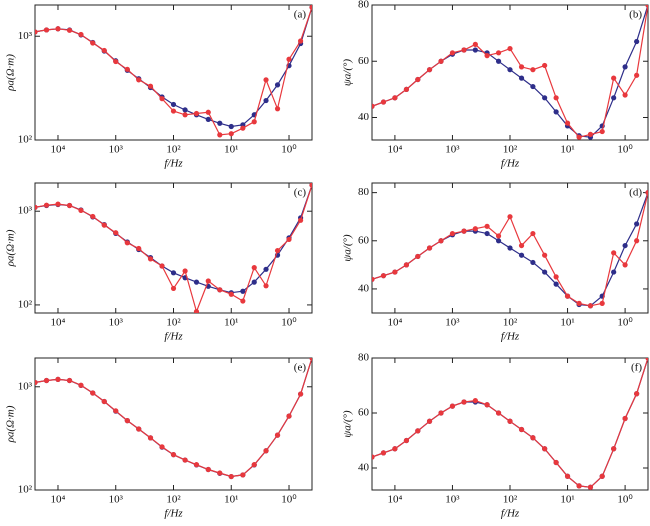  What do you see at coordinates (364, 117) in the screenshot?
I see `y-tick-label: 40` at bounding box center [364, 117].